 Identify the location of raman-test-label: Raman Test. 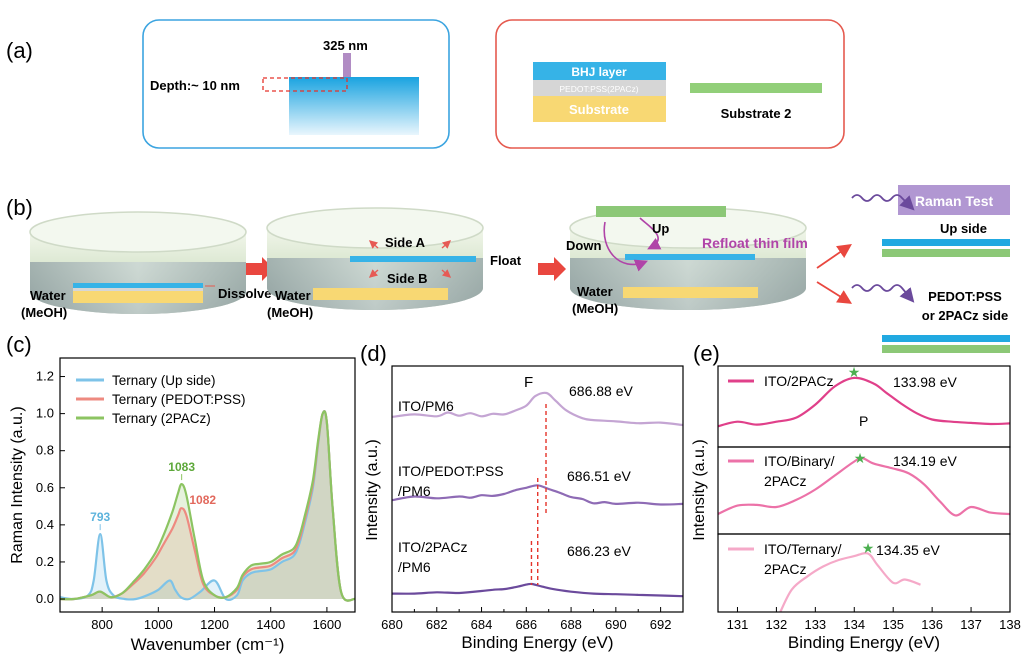
(954, 201).